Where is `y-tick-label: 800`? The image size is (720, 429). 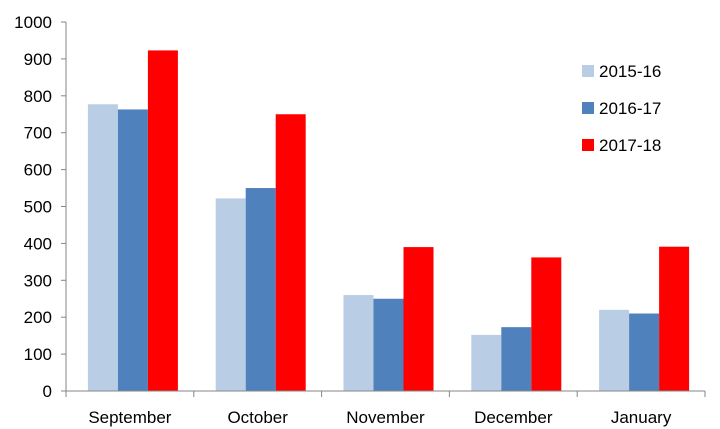 y-tick-label: 800 is located at coordinates (38, 96).